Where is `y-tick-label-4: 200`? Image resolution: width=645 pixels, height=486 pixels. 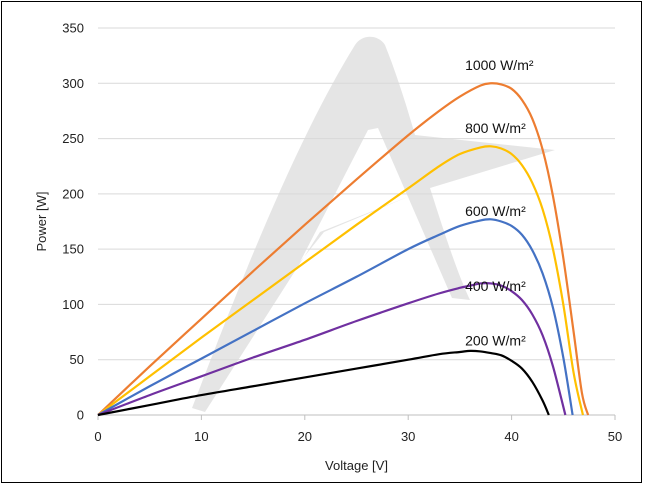
y-tick-label-4: 200 is located at coordinates (73, 193).